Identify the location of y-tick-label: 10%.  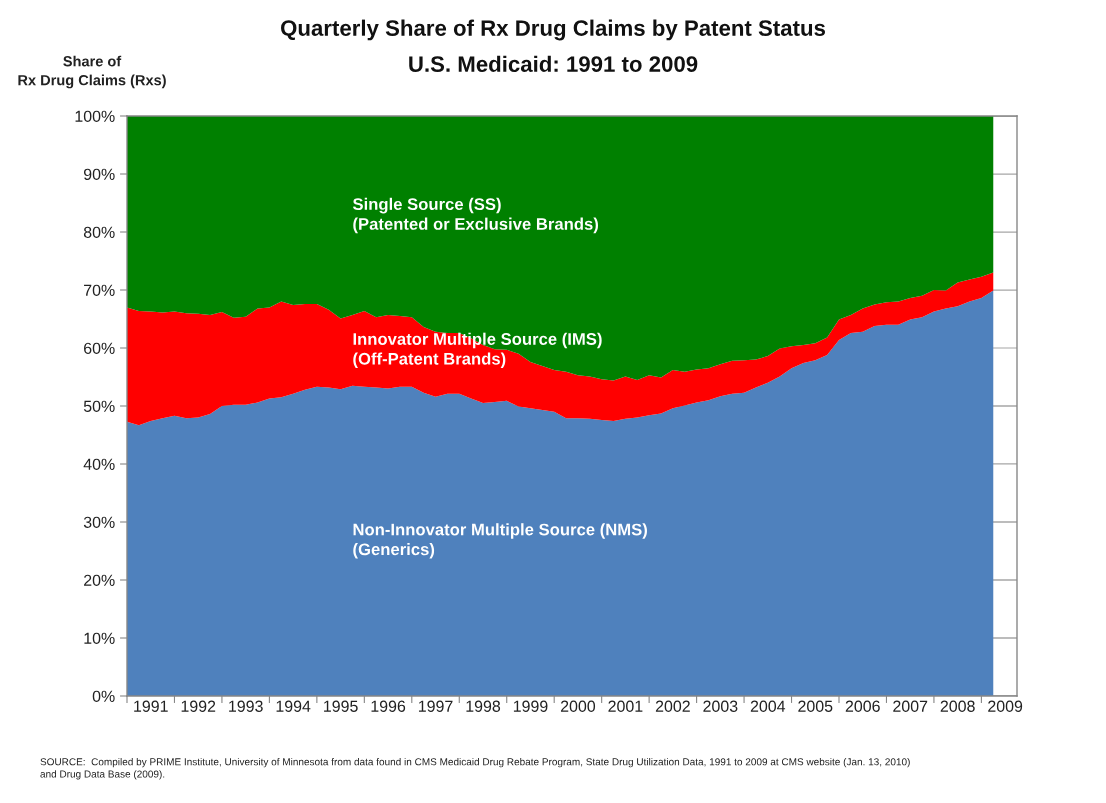
(99, 638).